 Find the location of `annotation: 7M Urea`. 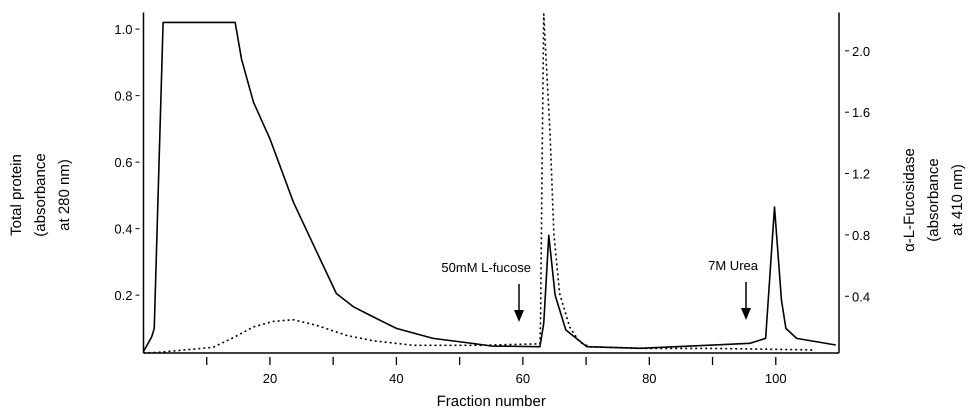

annotation: 7M Urea is located at coordinates (733, 265).